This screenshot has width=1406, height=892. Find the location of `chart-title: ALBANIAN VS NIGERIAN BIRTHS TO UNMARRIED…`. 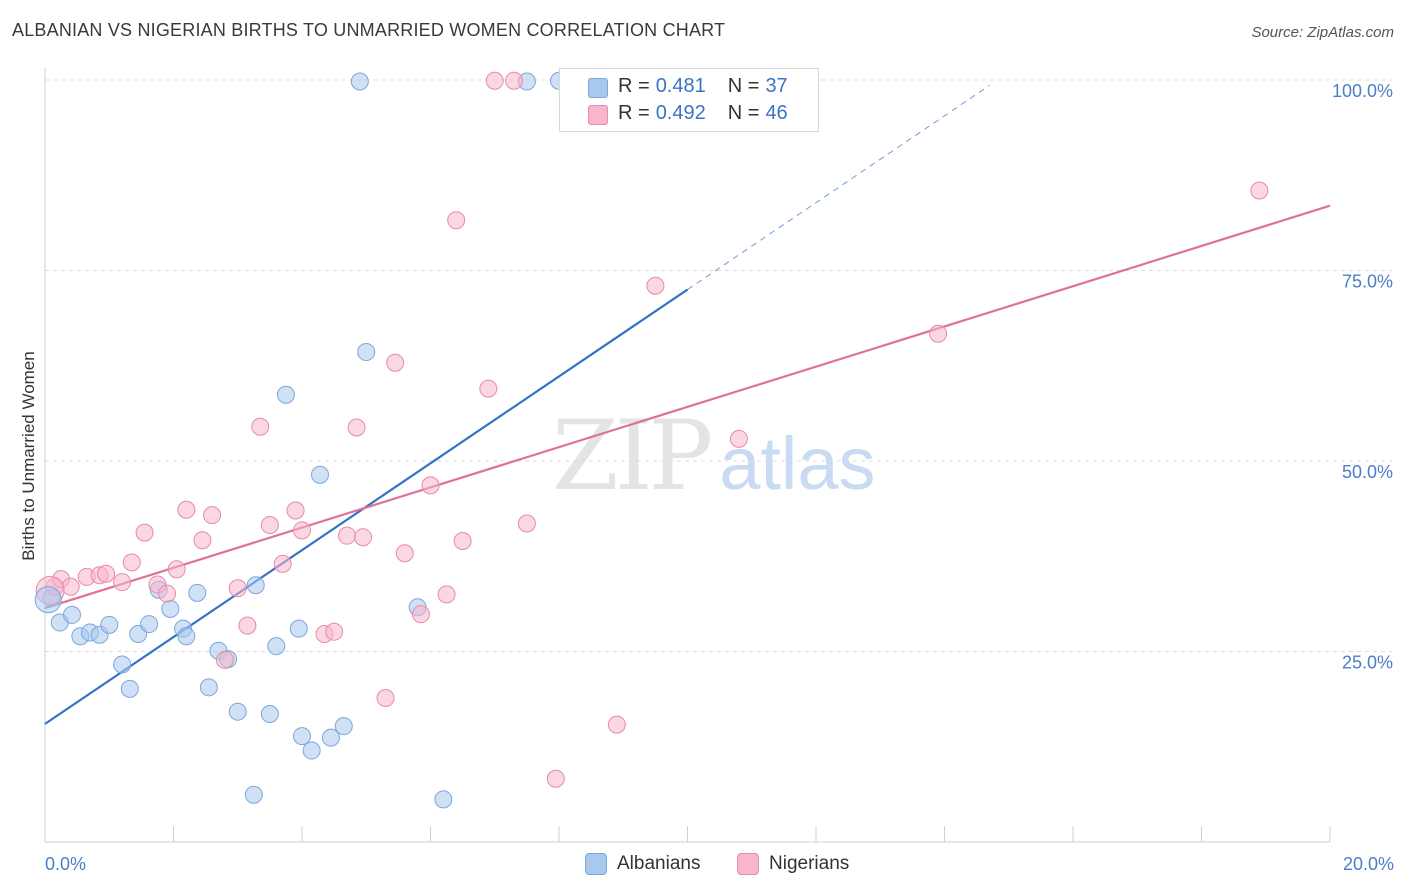

chart-title: ALBANIAN VS NIGERIAN BIRTHS TO UNMARRIED… is located at coordinates (369, 30).